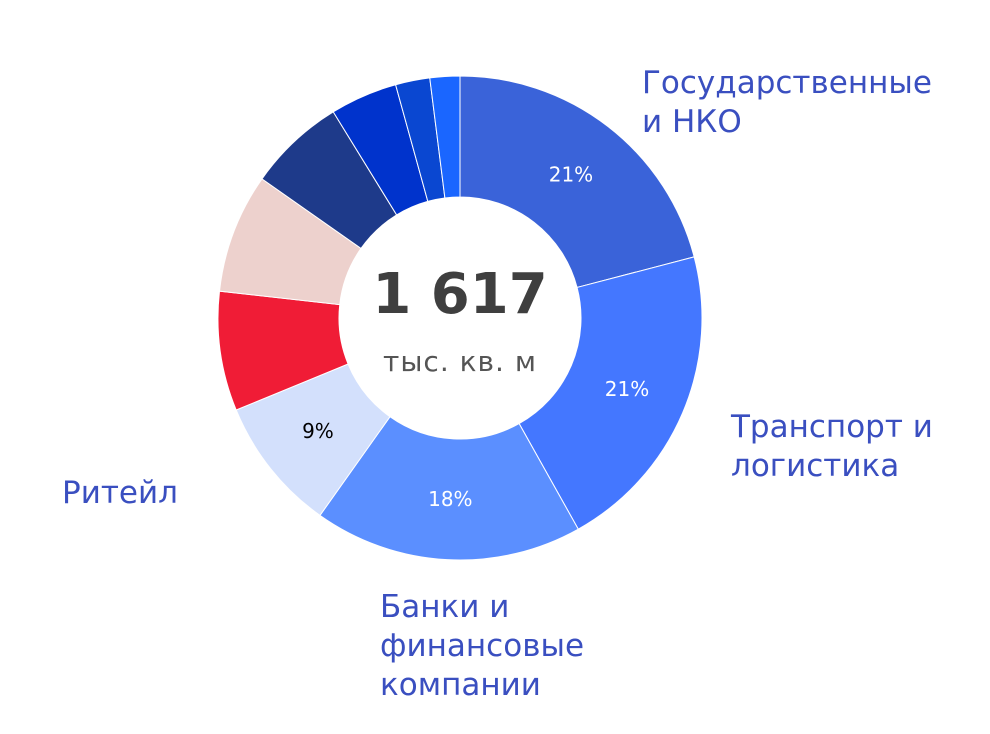 The height and width of the screenshot is (734, 990). What do you see at coordinates (445, 607) in the screenshot?
I see `legend-label-banks-line1: Банки и` at bounding box center [445, 607].